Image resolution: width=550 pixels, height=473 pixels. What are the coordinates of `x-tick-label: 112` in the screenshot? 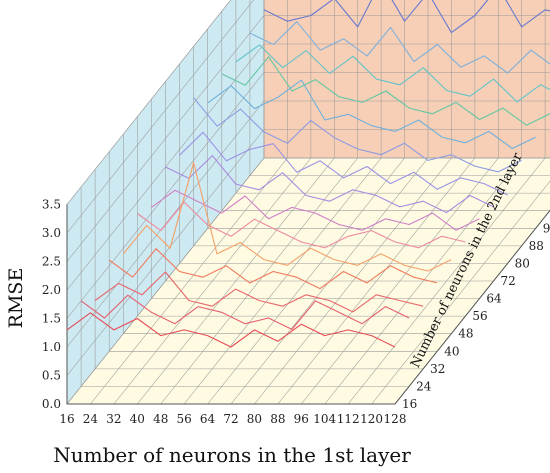 It's located at (348, 419).